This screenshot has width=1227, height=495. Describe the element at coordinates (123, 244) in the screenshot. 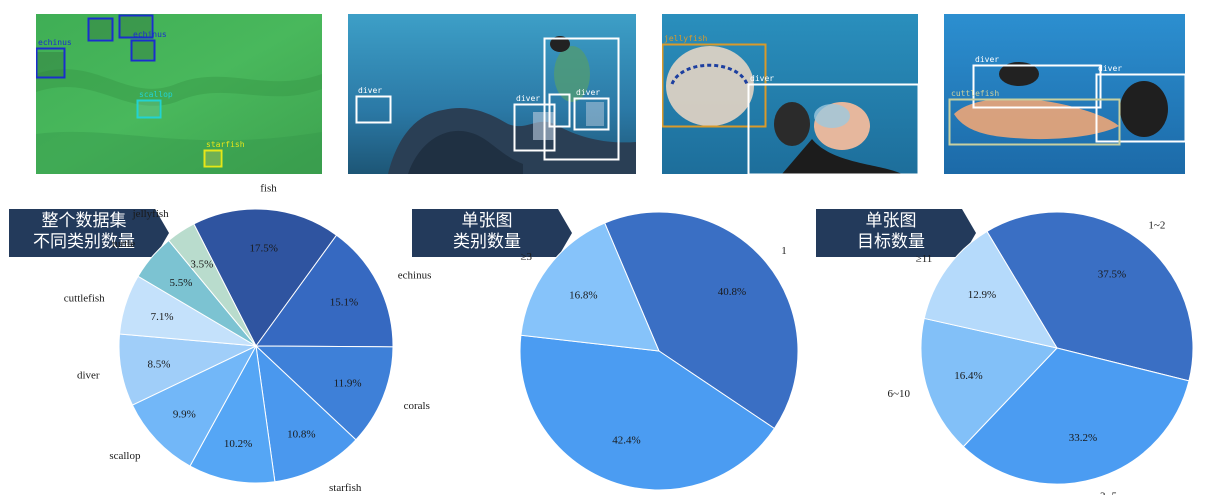

I see `pie-slice-category-label: turtle` at that location.